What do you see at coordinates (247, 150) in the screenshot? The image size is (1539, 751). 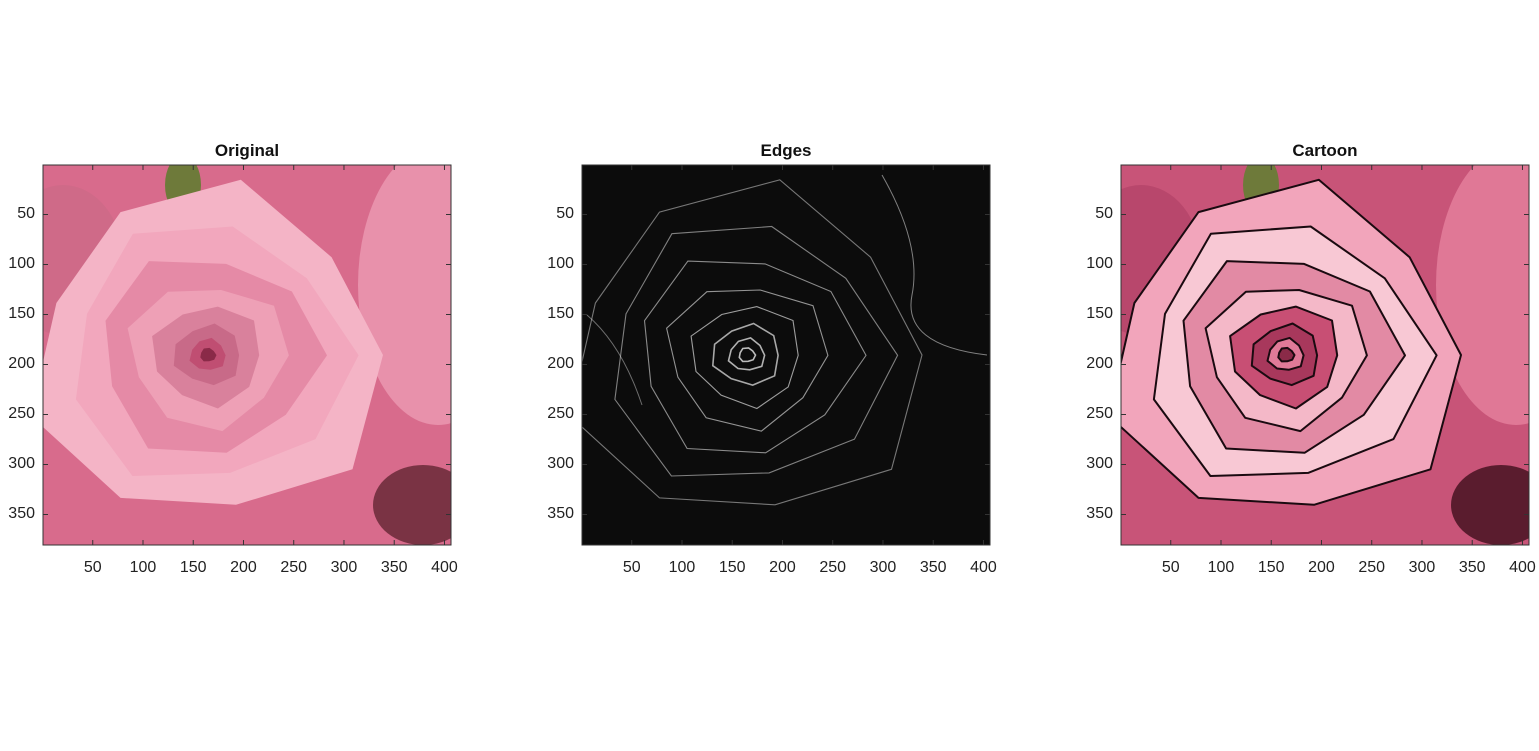 I see `subplot-title: Original` at bounding box center [247, 150].